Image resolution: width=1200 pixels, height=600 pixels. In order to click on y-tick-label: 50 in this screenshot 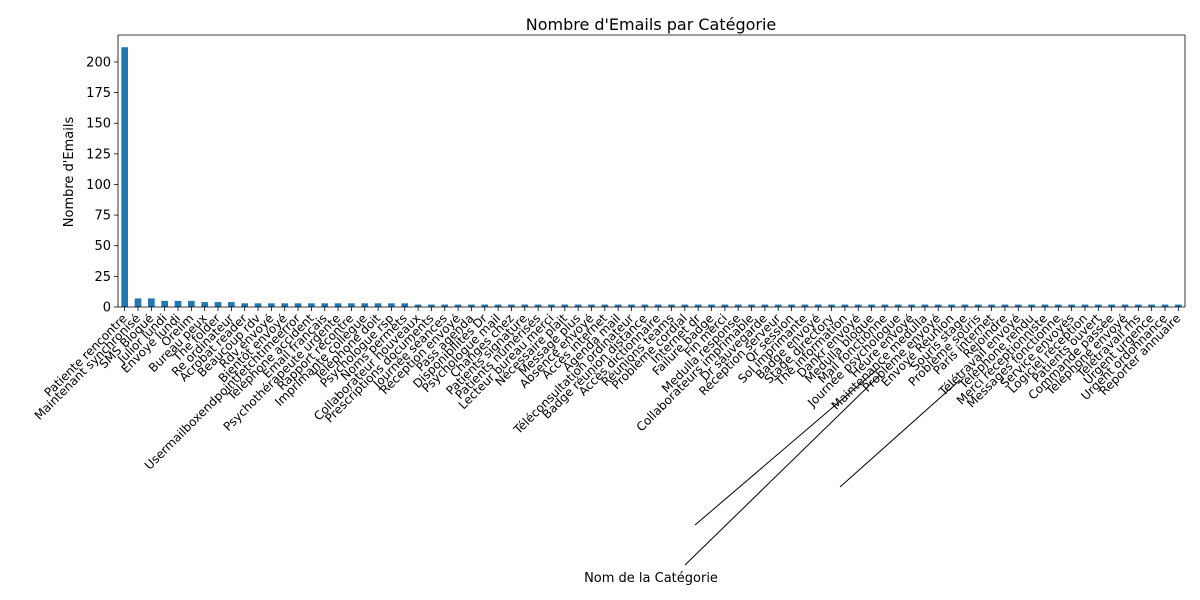, I will do `click(102, 246)`.